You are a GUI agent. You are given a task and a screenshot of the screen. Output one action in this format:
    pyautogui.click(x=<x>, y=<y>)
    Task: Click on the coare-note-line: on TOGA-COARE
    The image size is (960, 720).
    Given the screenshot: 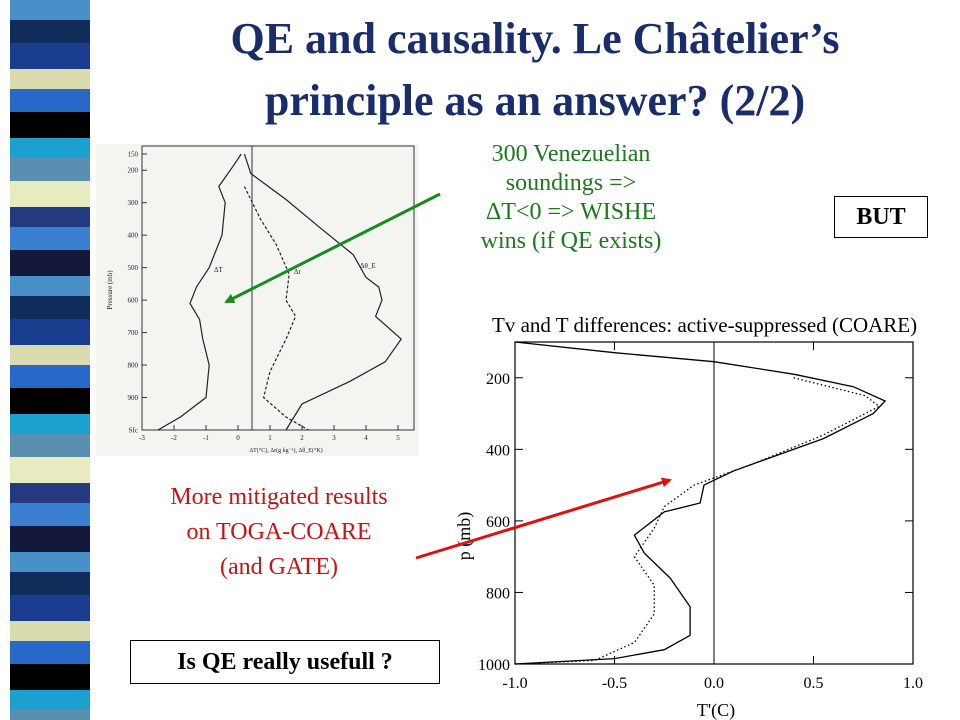 What is the action you would take?
    pyautogui.click(x=279, y=532)
    